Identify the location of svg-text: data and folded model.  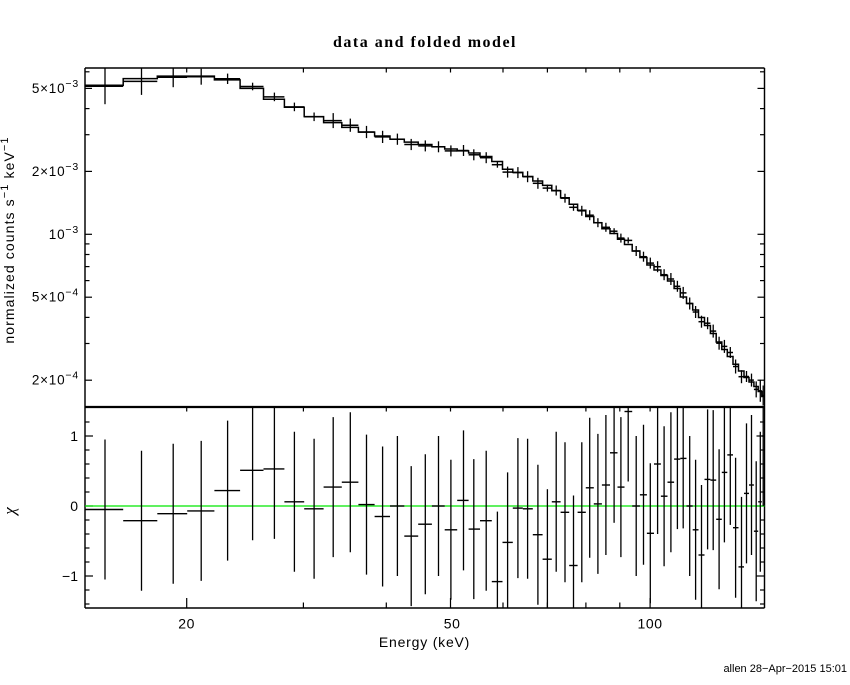
(425, 42).